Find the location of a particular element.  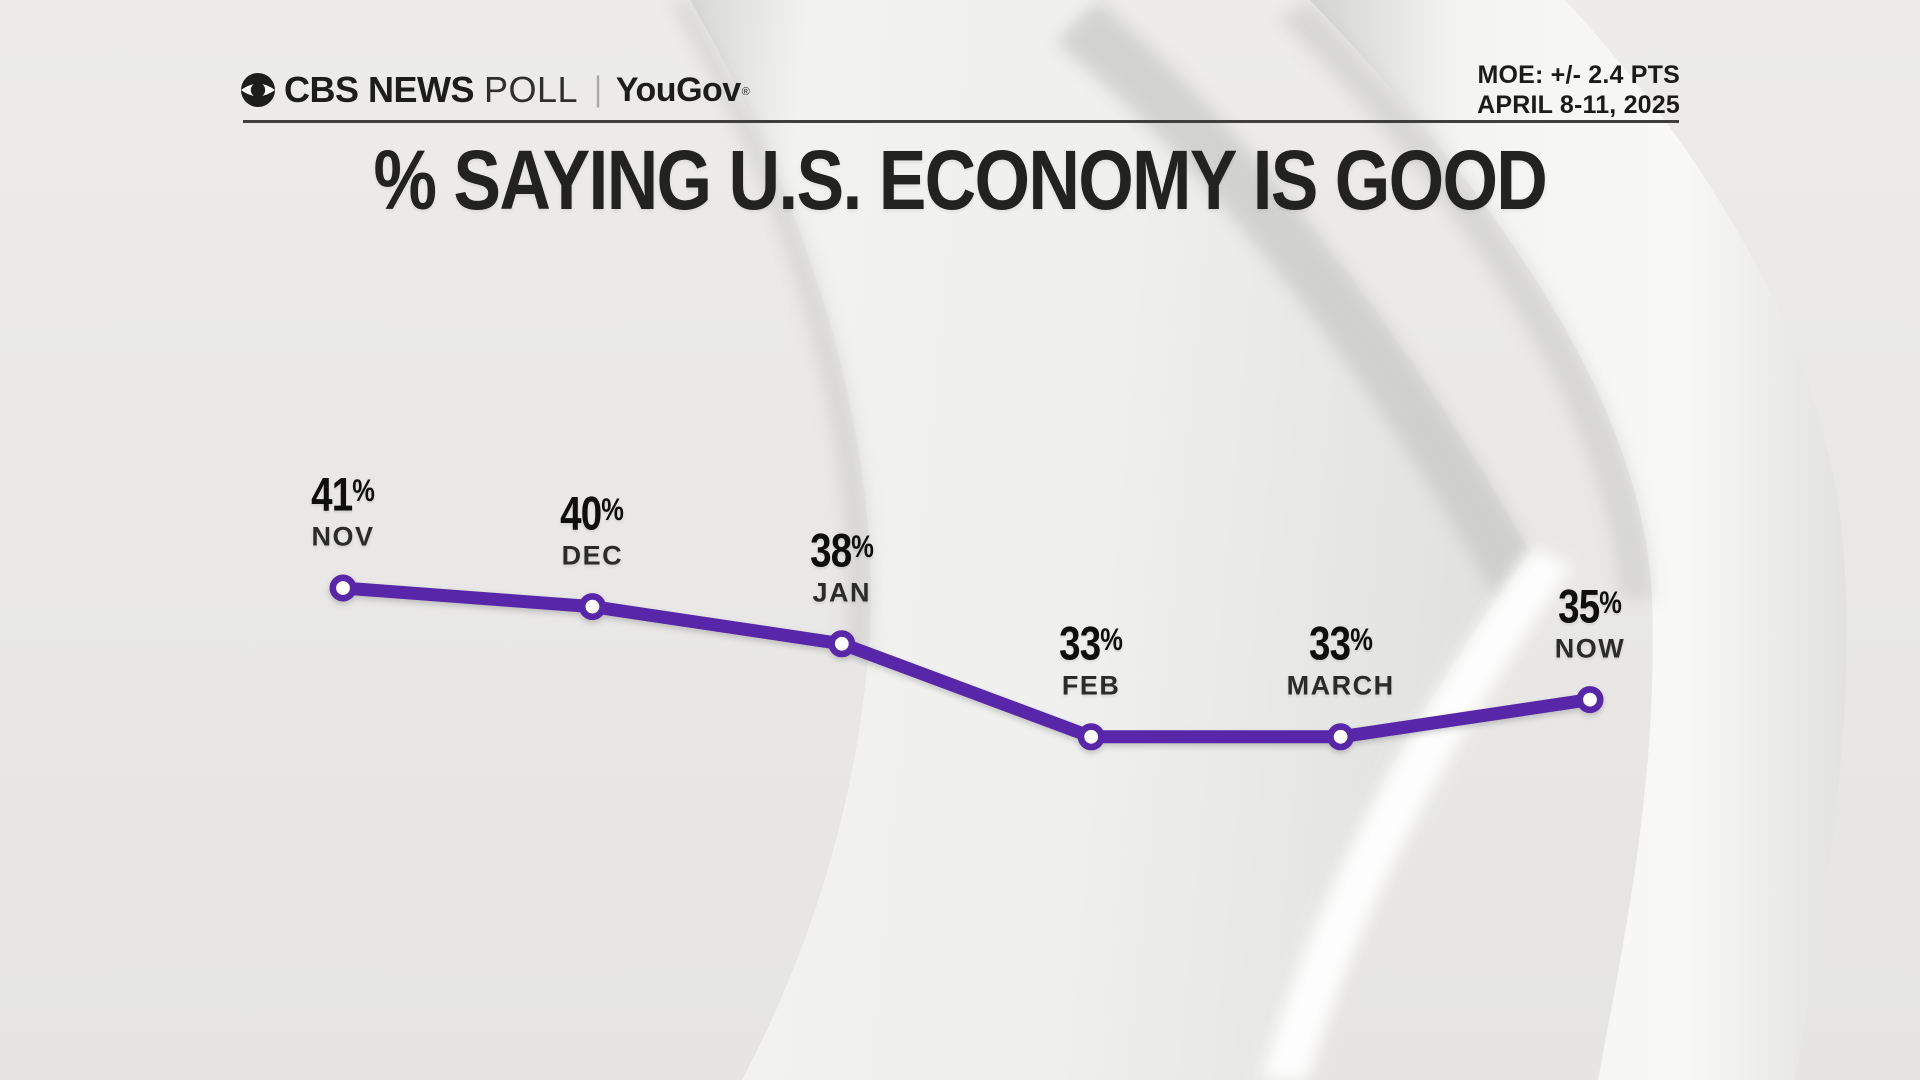

data-point-jan is located at coordinates (842, 644).